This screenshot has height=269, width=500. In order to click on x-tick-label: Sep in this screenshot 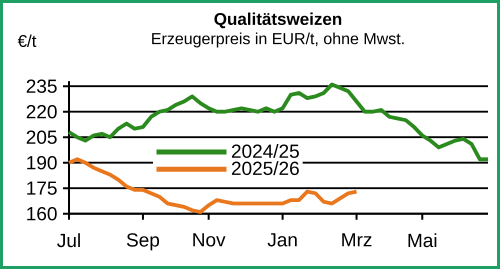, I will do `click(143, 241)`.